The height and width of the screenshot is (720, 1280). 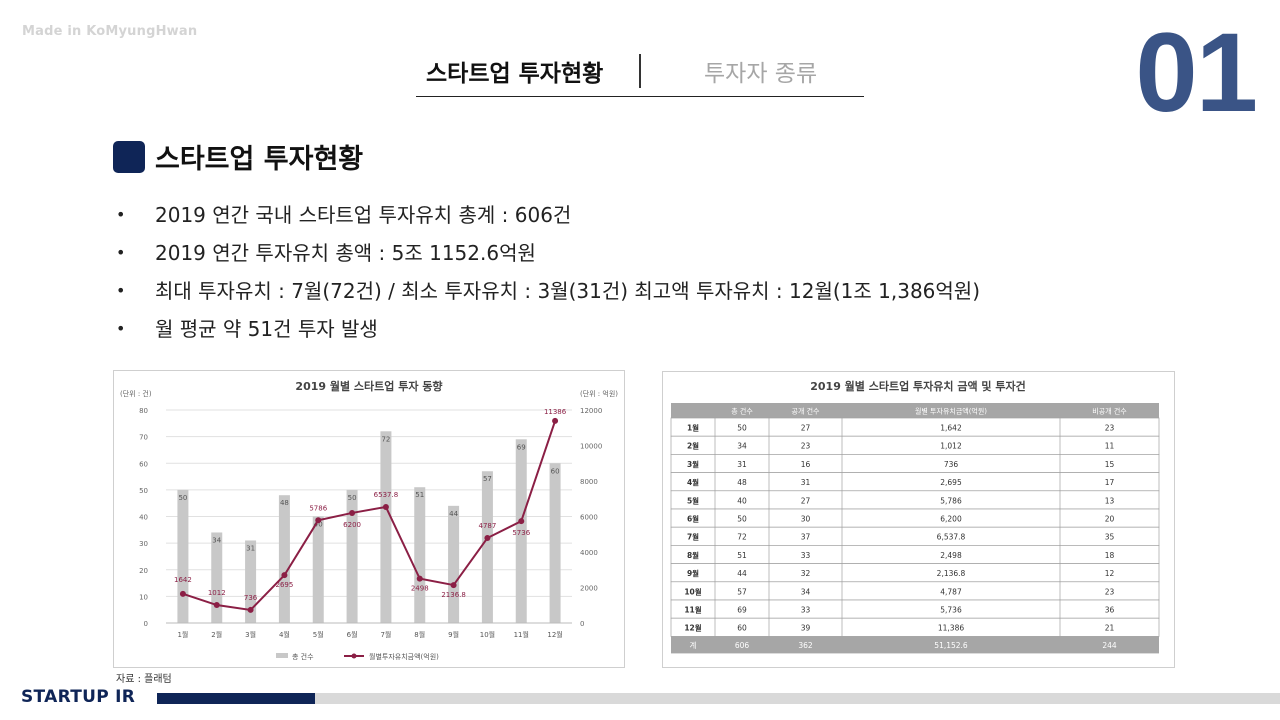 What do you see at coordinates (143, 597) in the screenshot?
I see `left-tick-label: 10` at bounding box center [143, 597].